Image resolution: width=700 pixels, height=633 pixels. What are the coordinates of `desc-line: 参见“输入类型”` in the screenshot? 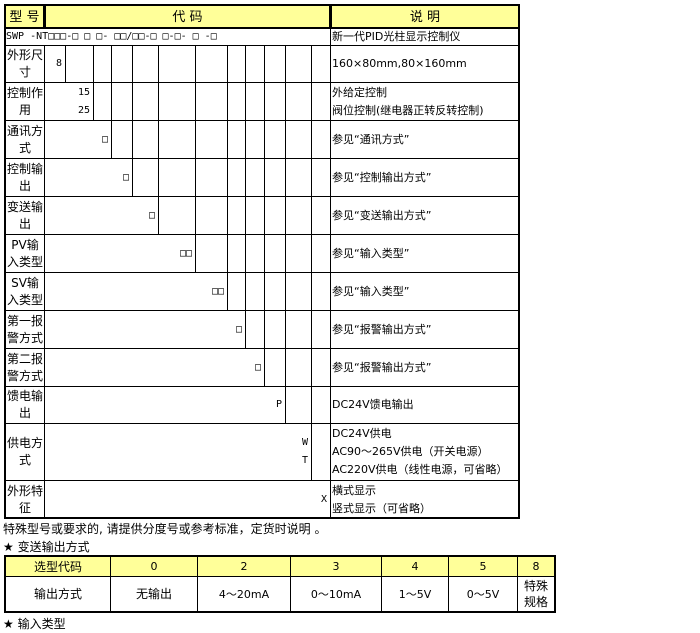 It's located at (371, 253).